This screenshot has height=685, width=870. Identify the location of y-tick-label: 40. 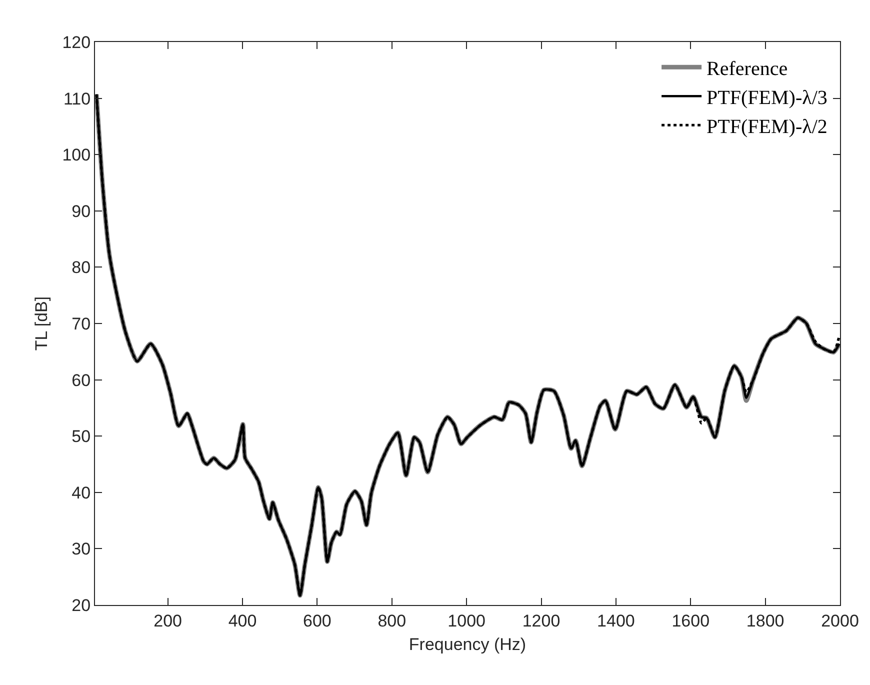
(81, 492).